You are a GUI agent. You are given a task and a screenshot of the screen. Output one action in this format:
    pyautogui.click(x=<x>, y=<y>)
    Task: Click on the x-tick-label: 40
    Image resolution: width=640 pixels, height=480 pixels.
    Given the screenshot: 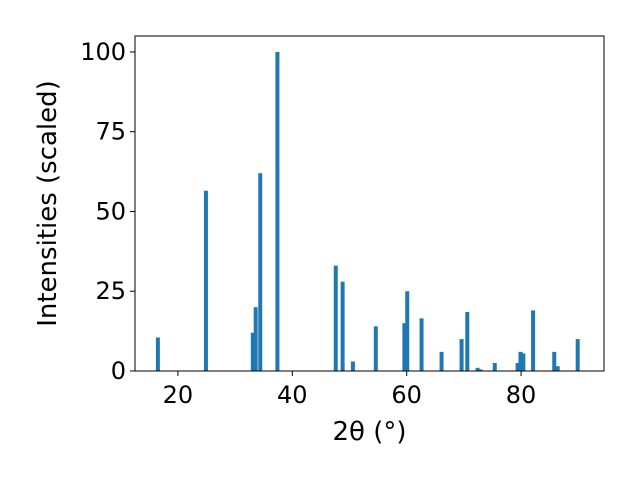 What is the action you would take?
    pyautogui.click(x=292, y=395)
    